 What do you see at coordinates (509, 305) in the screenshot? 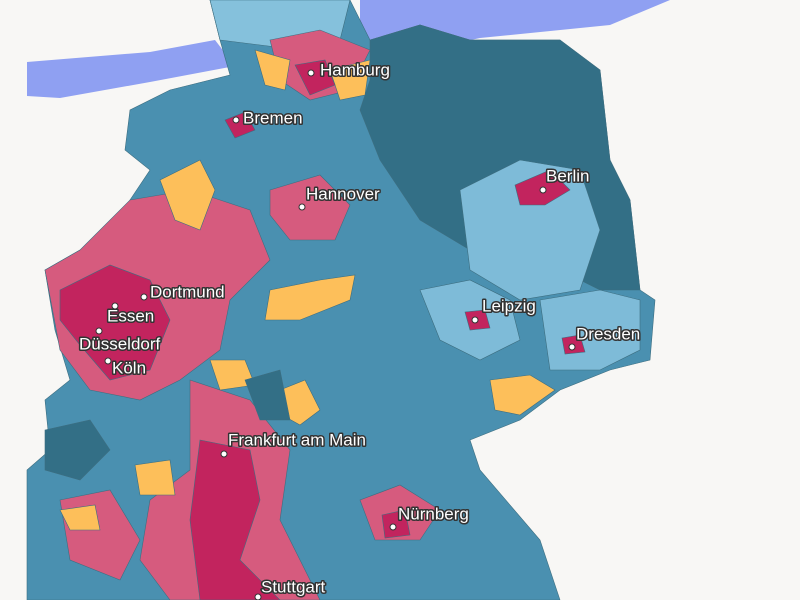
I see `city-label: Leipzig` at bounding box center [509, 305].